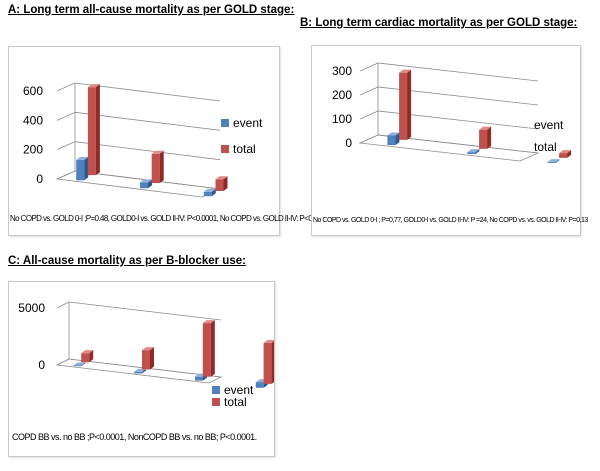 The image size is (600, 471). What do you see at coordinates (342, 119) in the screenshot?
I see `y-tick-label: 100` at bounding box center [342, 119].